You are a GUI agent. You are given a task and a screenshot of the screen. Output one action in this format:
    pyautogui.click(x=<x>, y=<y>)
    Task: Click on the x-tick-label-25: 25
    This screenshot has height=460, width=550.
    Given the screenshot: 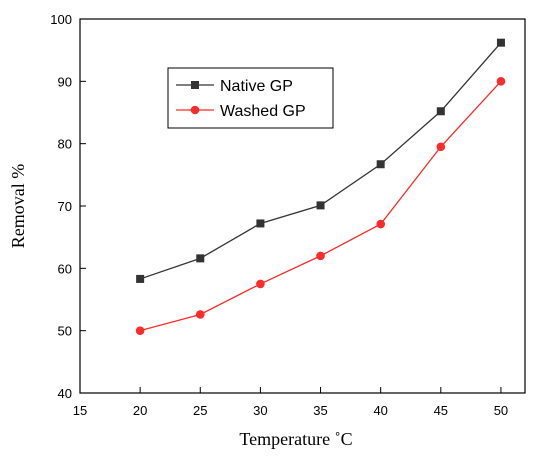 What is the action you would take?
    pyautogui.click(x=200, y=410)
    